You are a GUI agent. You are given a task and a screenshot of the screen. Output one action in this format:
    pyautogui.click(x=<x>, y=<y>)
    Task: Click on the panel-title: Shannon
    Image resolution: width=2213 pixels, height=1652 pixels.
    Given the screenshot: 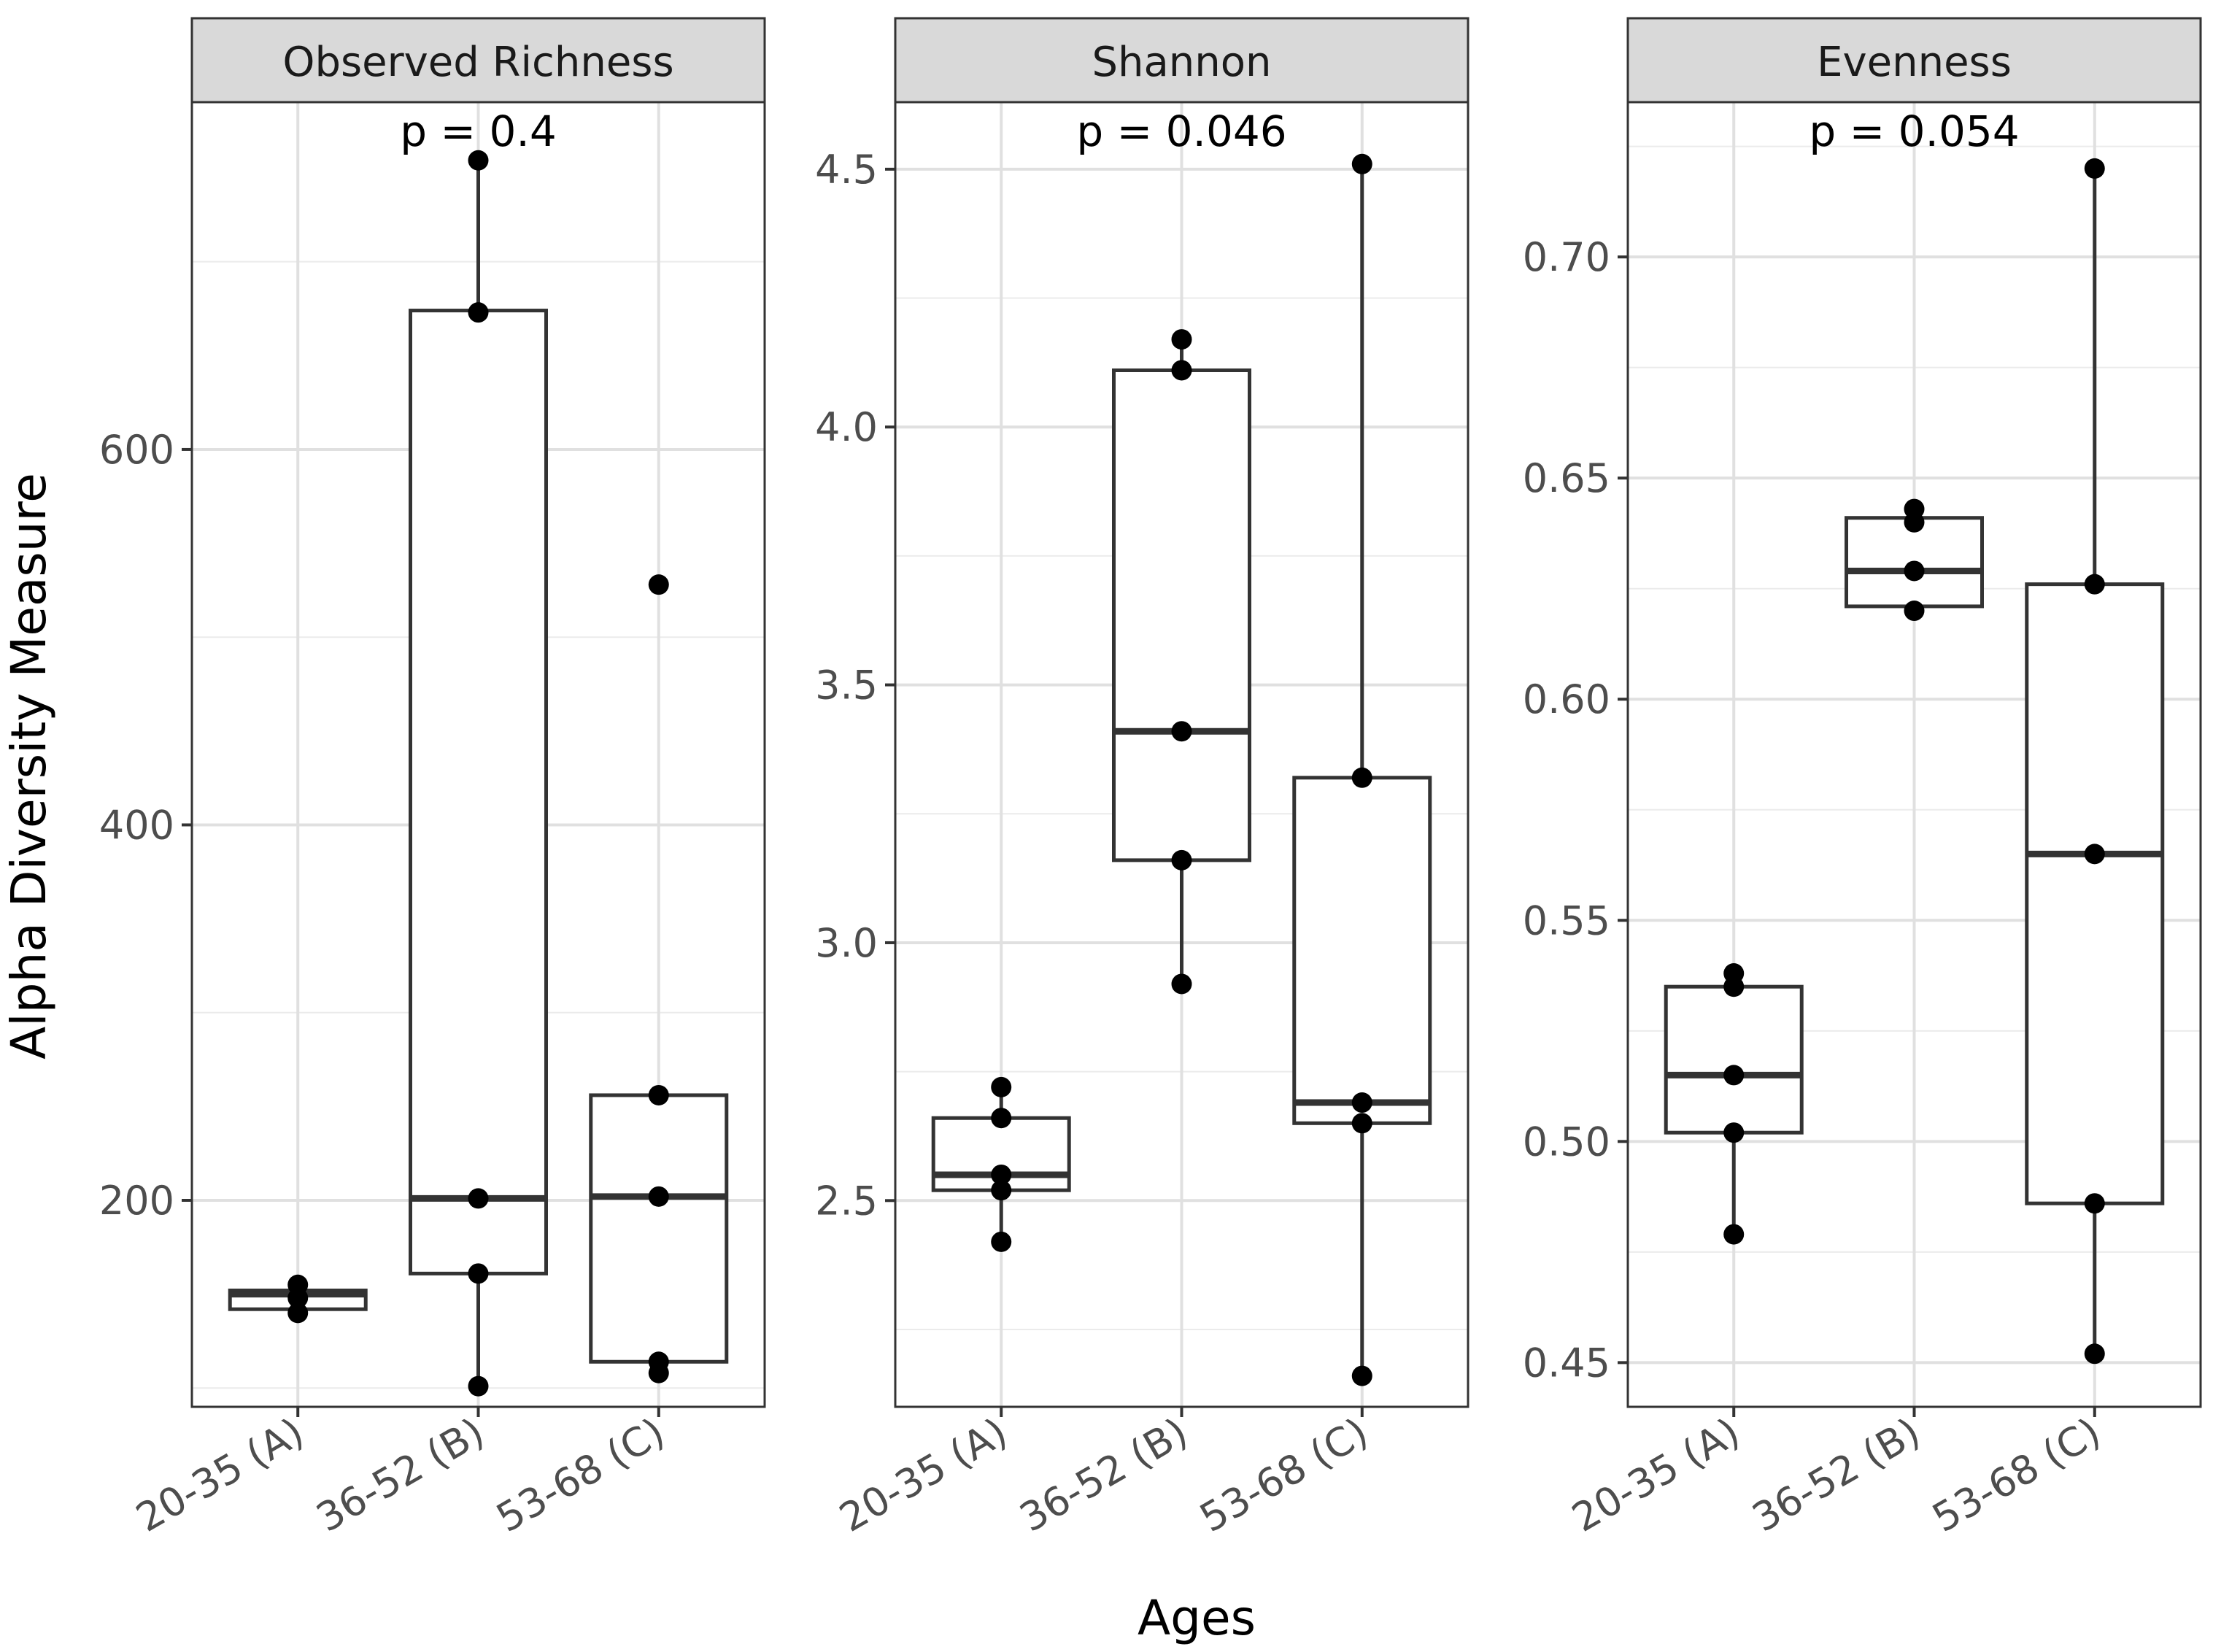 What is the action you would take?
    pyautogui.click(x=1181, y=62)
    